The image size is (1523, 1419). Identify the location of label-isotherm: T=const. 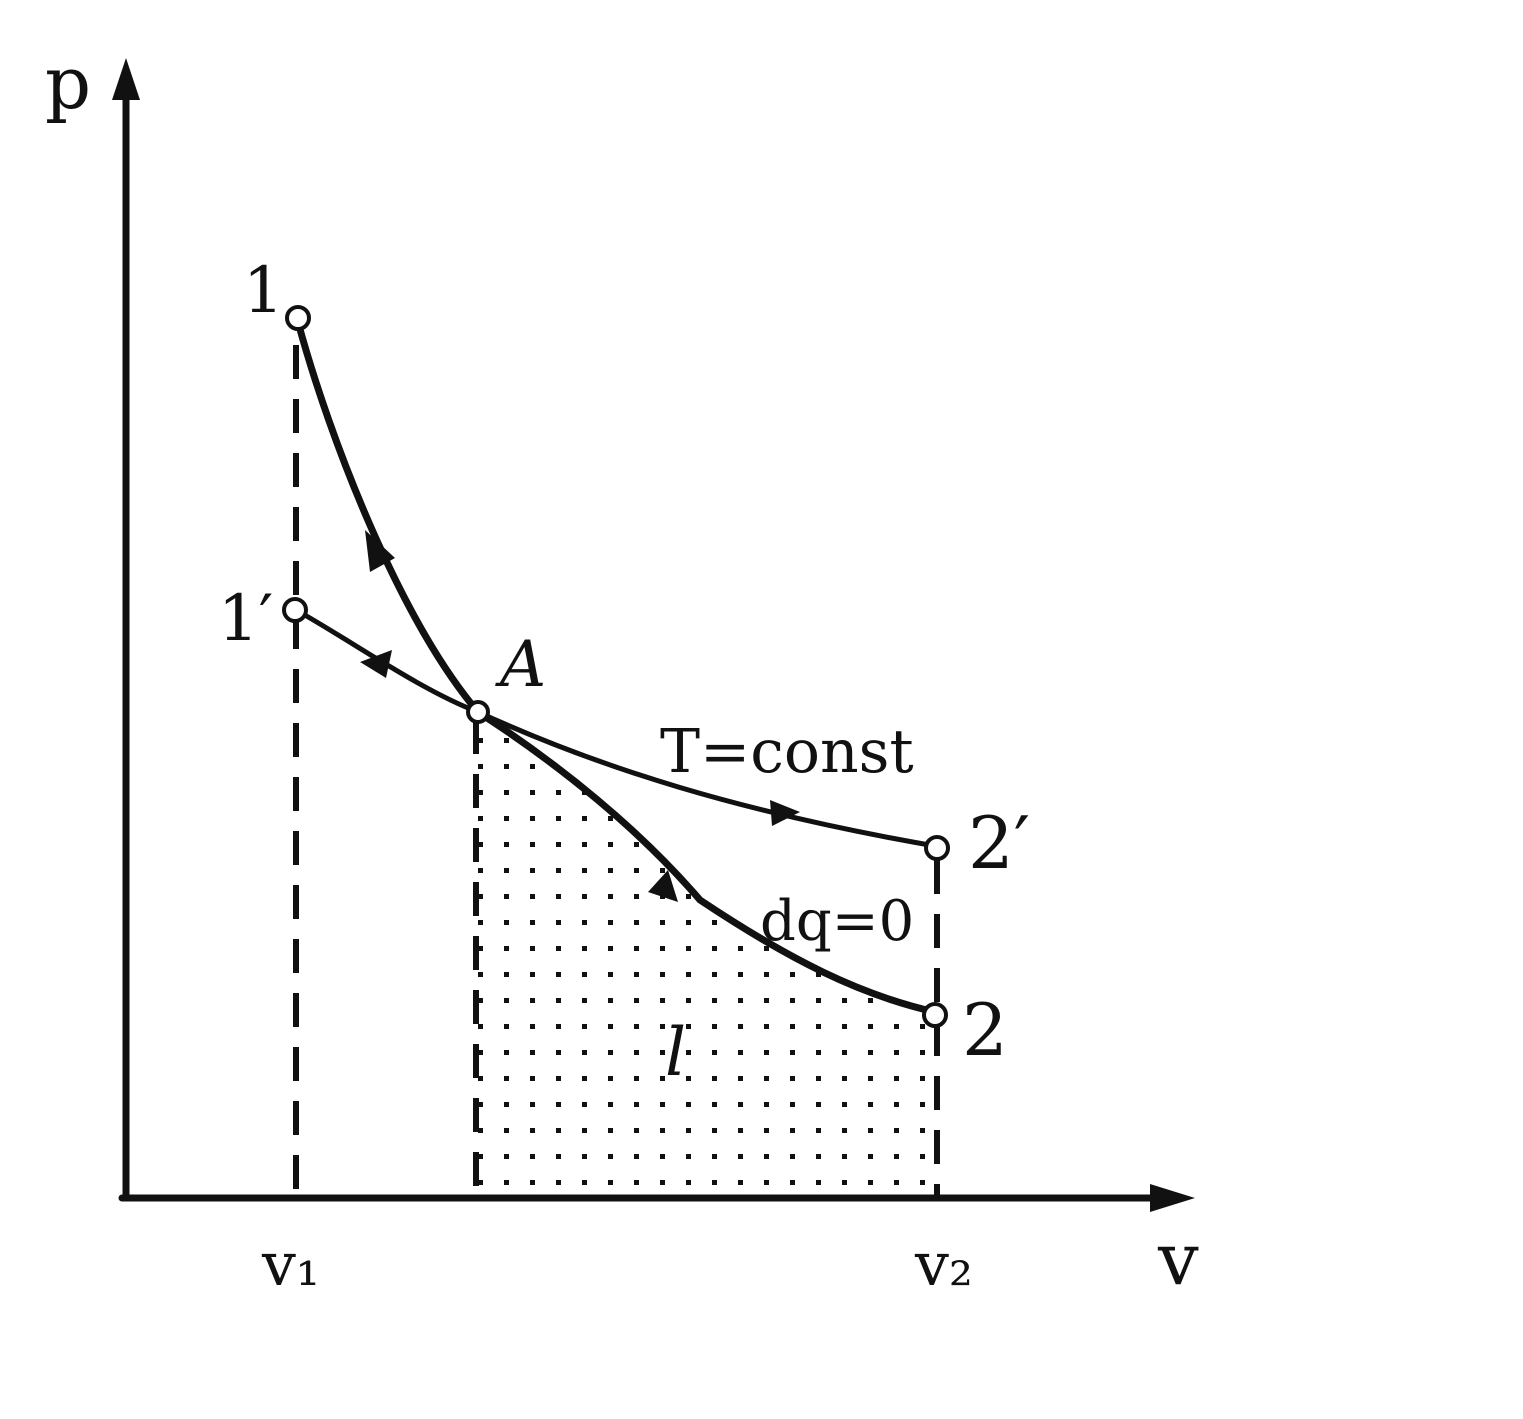
(787, 752).